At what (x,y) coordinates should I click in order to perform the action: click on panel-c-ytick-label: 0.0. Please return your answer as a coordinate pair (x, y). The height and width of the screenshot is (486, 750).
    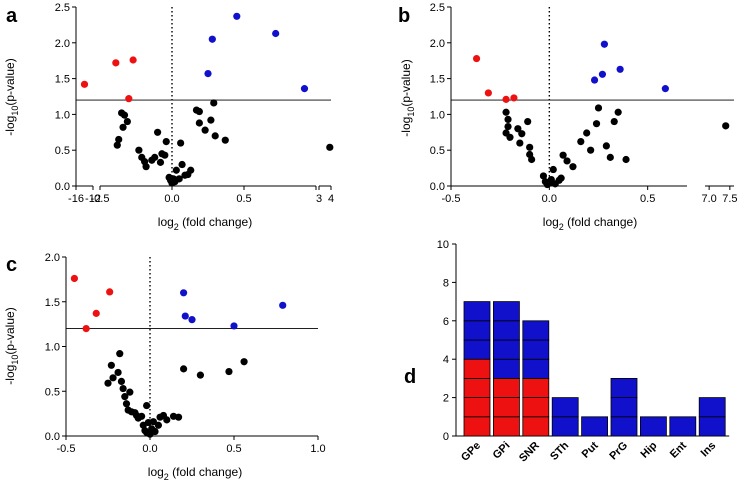
    Looking at the image, I should click on (52, 437).